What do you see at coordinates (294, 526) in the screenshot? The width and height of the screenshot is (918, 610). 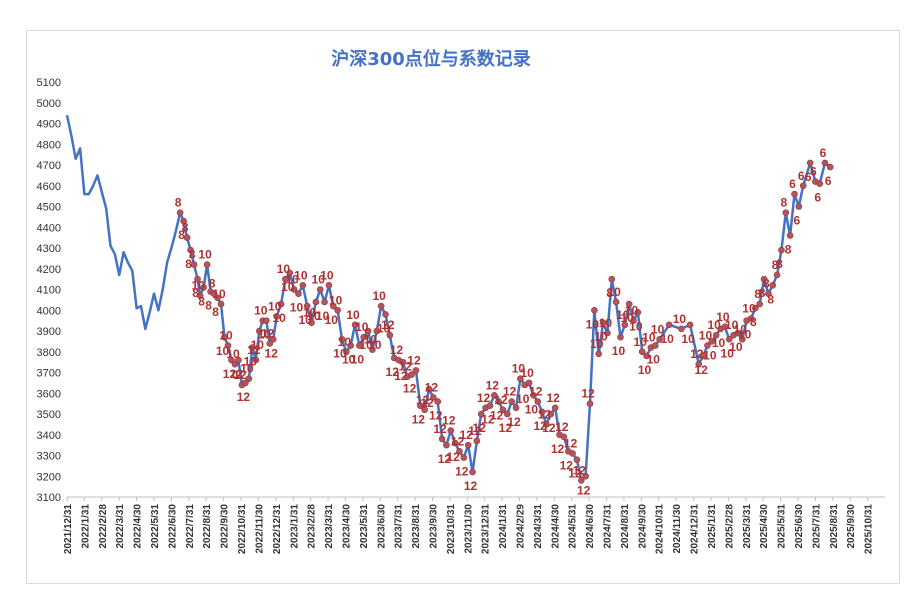 I see `x-tick-label: 2023/1/31` at bounding box center [294, 526].